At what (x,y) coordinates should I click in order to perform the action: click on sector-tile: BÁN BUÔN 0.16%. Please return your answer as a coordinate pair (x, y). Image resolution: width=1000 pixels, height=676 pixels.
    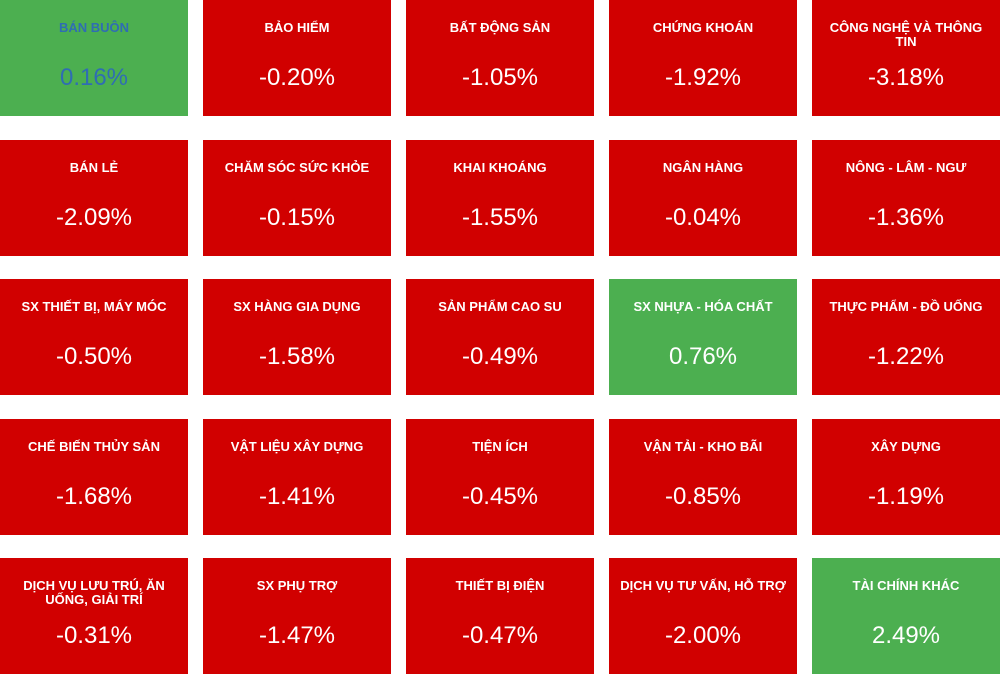
    Looking at the image, I should click on (94, 58).